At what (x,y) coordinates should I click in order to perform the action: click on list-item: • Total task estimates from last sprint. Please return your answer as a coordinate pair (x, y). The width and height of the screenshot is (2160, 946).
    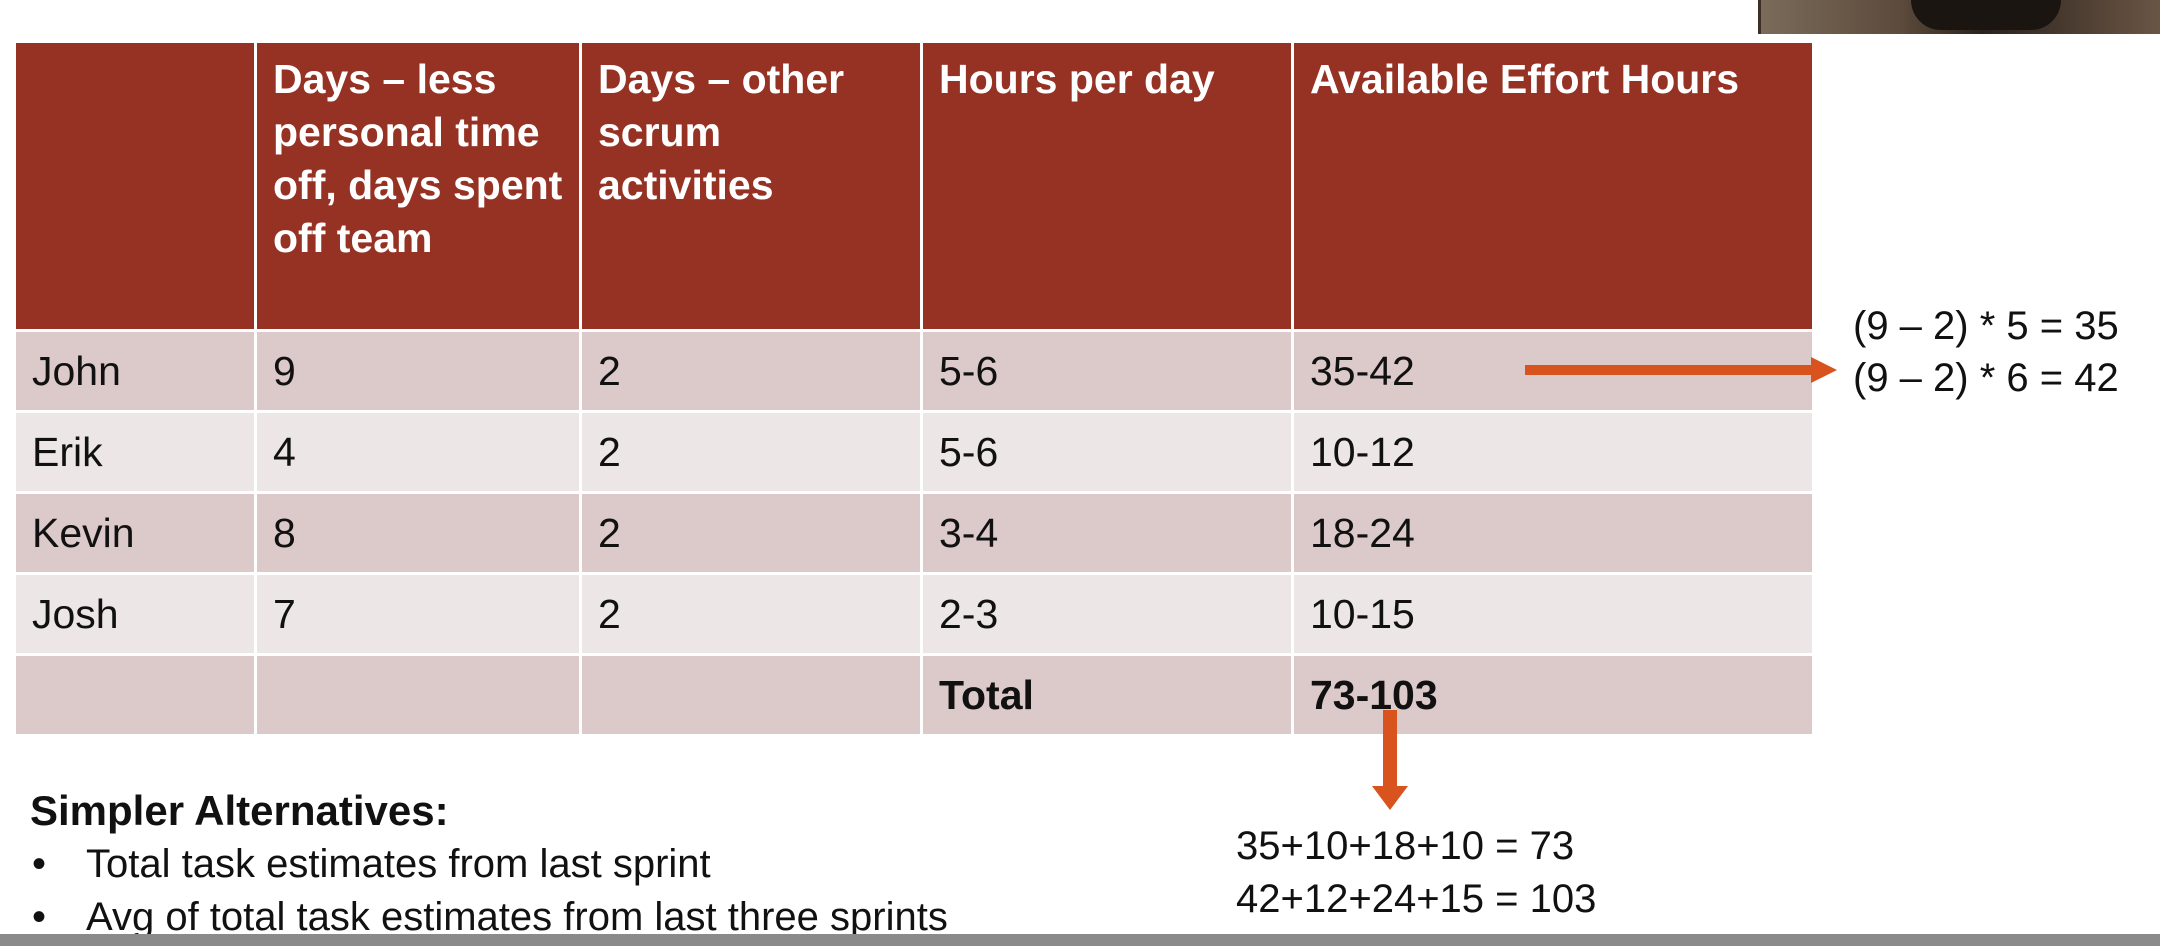
    Looking at the image, I should click on (489, 864).